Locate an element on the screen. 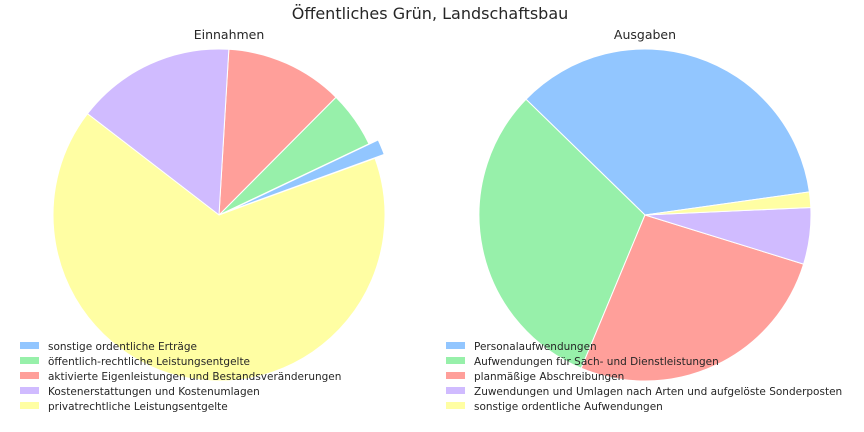  pie-slice-personalaufwendungen is located at coordinates (667, 132).